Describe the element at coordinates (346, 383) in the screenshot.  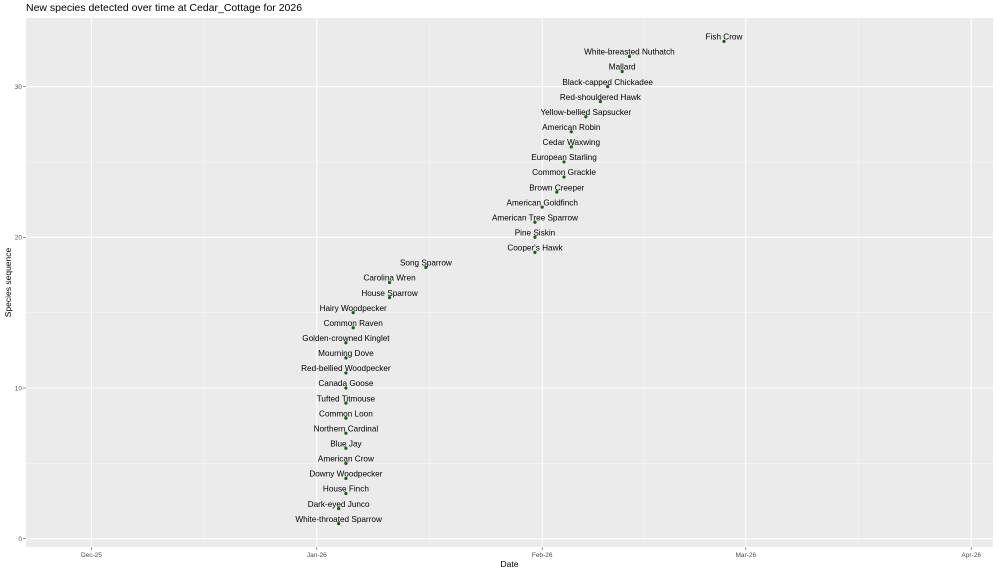
I see `point-label: Canada Goose` at that location.